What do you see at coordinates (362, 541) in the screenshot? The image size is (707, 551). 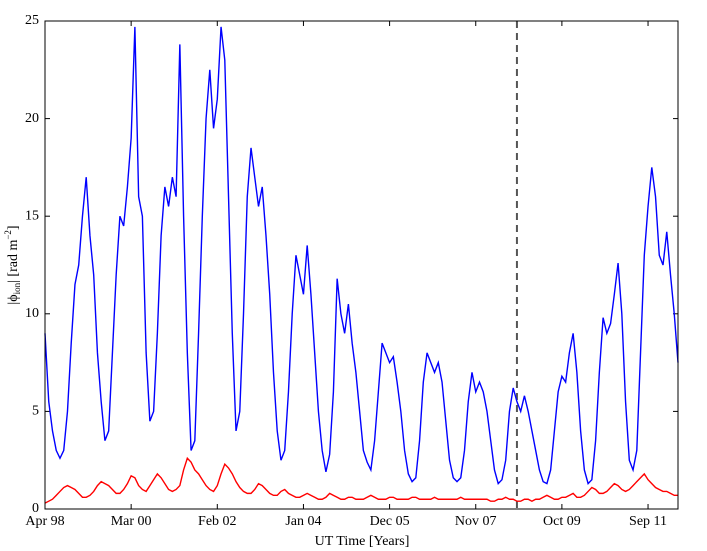 I see `x-axis-label: UT Time [Years]` at bounding box center [362, 541].